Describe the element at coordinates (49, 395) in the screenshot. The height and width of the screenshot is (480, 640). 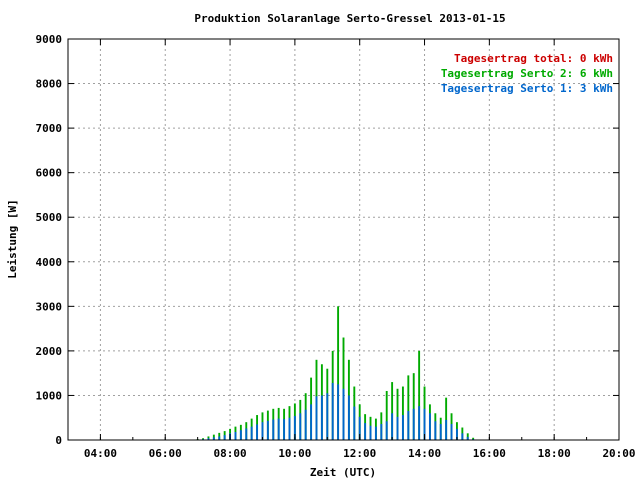
I see `y-tick-label: 1000` at that location.